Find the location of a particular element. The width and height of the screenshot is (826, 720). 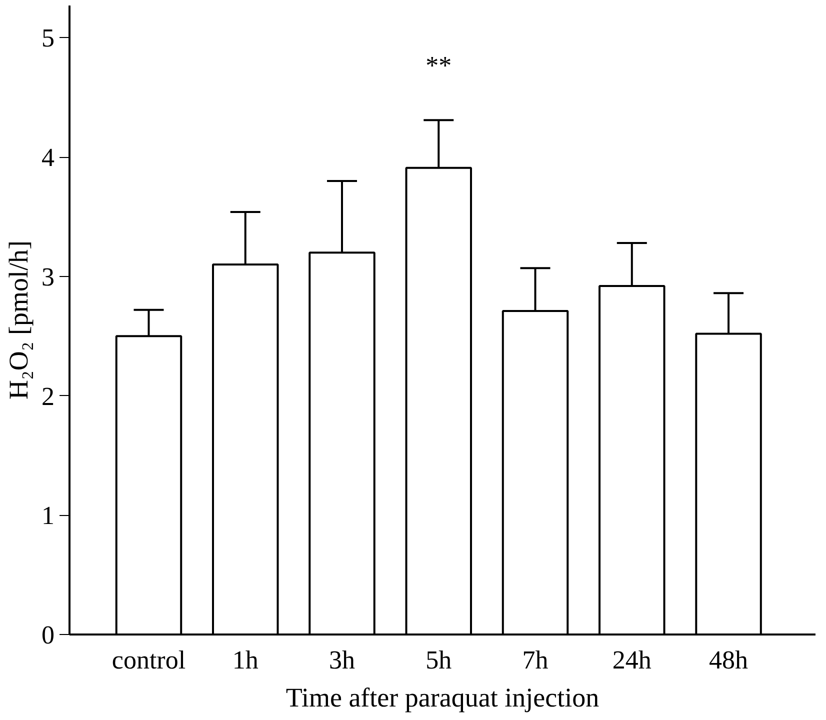

y-tick-label: 5 is located at coordinates (48, 38).